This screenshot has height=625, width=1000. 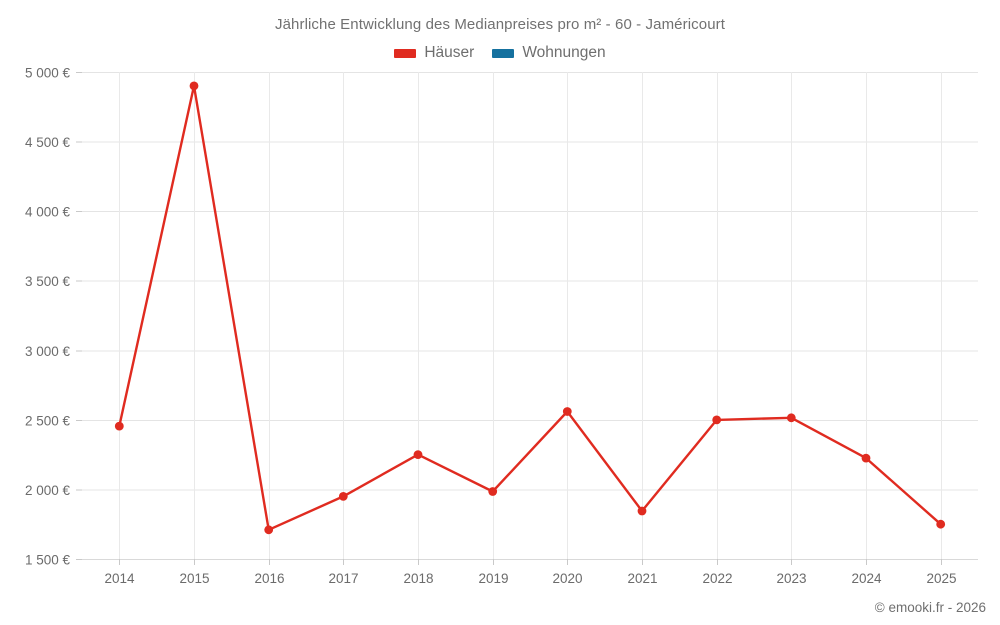 I want to click on legend-item-wohnungen: Wohnungen, so click(x=549, y=53).